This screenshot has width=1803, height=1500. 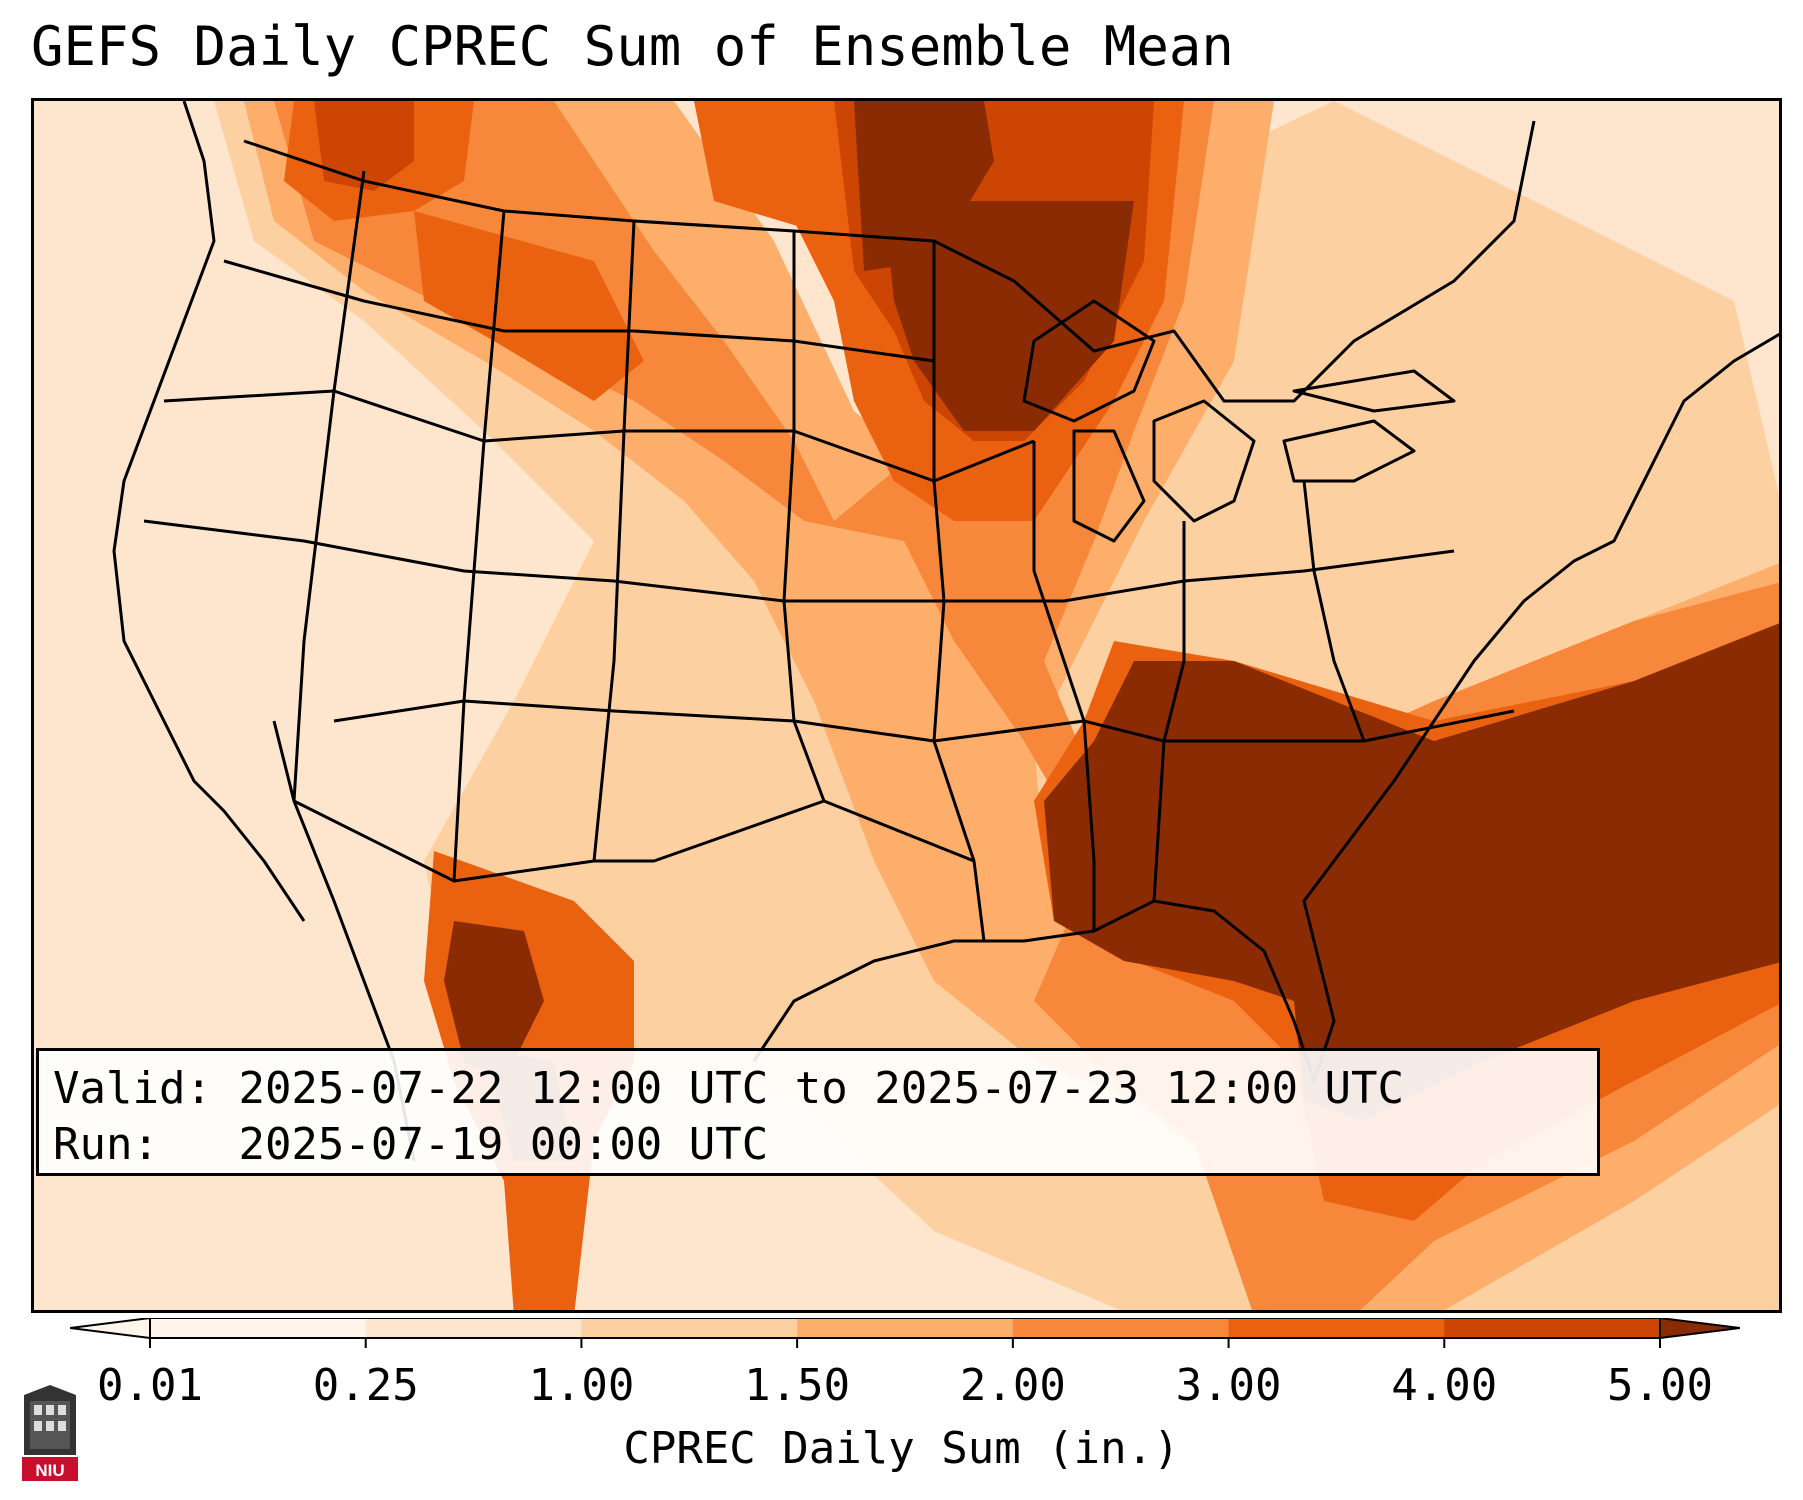 What do you see at coordinates (1228, 1385) in the screenshot?
I see `colorbar-tick-label: 3.00` at bounding box center [1228, 1385].